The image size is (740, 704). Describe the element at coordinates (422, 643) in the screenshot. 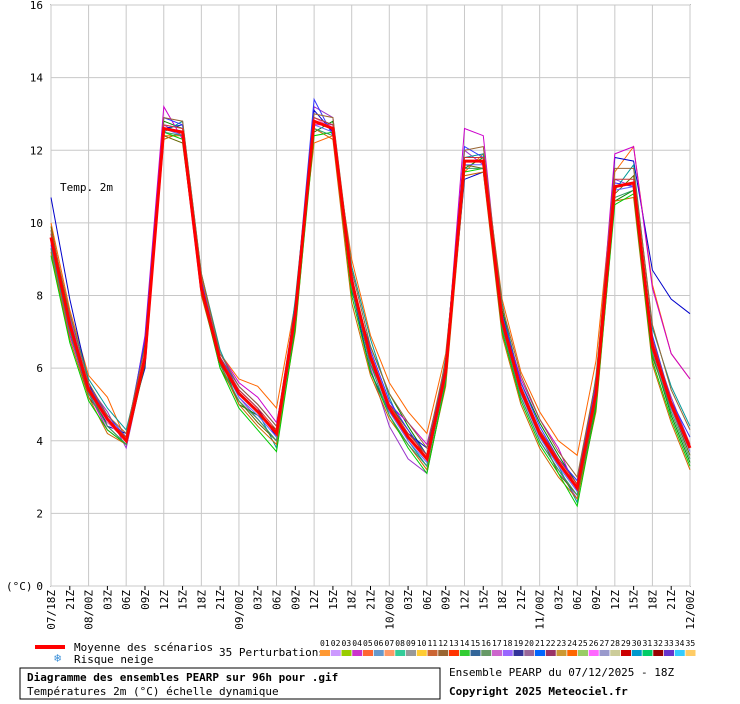

I see `member-id-label: 10` at that location.